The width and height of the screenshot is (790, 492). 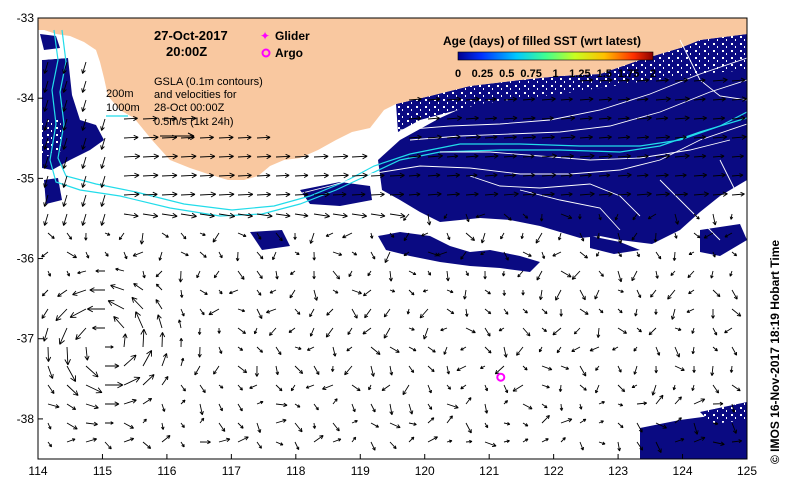 What do you see at coordinates (555, 74) in the screenshot?
I see `colorbar-tick-label: 1` at bounding box center [555, 74].